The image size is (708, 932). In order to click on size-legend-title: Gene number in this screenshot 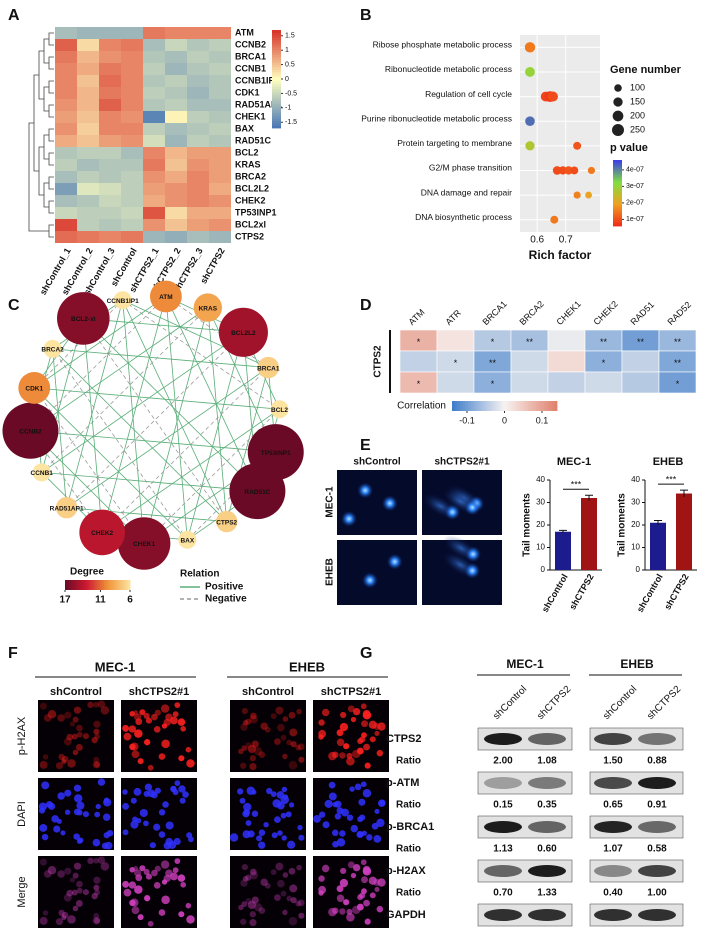, I will do `click(646, 70)`.